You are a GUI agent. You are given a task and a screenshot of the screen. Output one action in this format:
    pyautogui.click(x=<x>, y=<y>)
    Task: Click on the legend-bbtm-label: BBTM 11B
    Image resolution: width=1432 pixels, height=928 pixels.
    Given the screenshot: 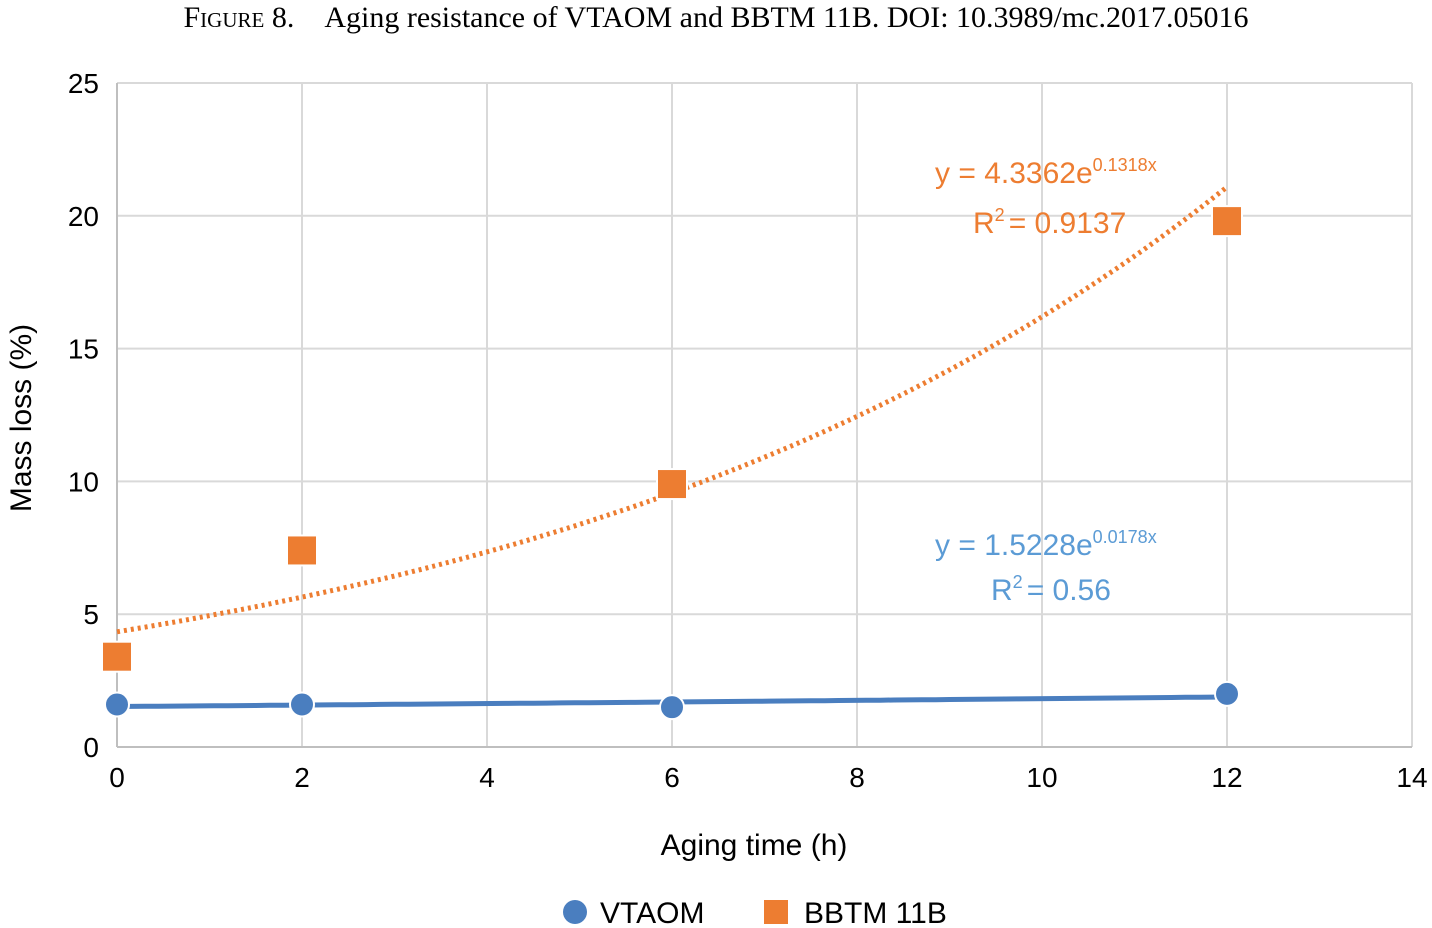 What is the action you would take?
    pyautogui.click(x=875, y=912)
    